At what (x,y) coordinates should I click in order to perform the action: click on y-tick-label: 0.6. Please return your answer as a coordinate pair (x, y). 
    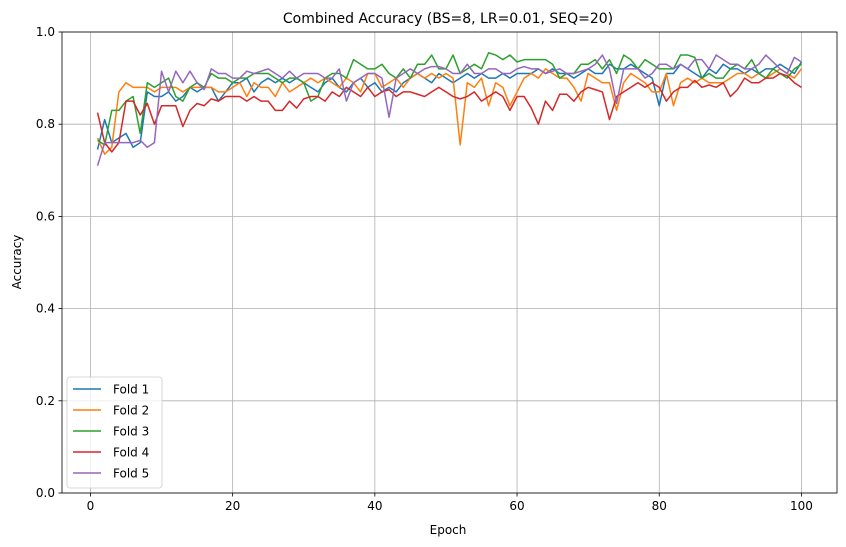
    Looking at the image, I should click on (45, 216).